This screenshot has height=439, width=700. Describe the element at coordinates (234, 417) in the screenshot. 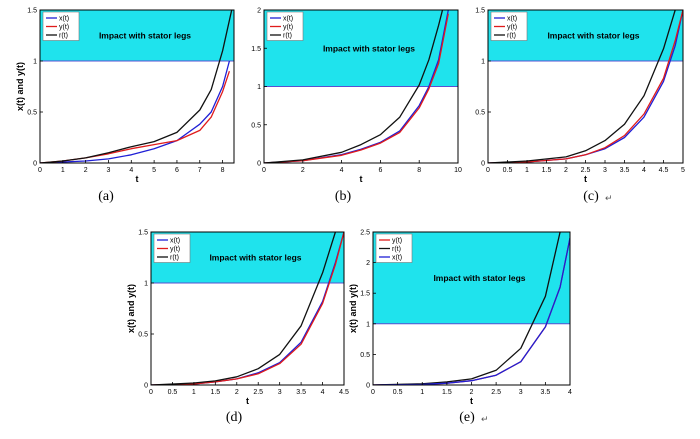

I see `panel-caption: (d)` at that location.